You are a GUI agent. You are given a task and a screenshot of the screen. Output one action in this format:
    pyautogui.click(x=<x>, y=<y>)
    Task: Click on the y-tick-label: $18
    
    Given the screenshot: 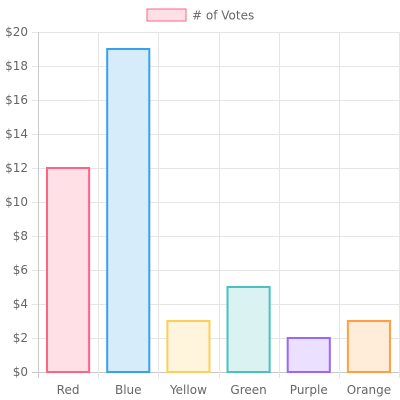 What is the action you would take?
    pyautogui.click(x=16, y=66)
    